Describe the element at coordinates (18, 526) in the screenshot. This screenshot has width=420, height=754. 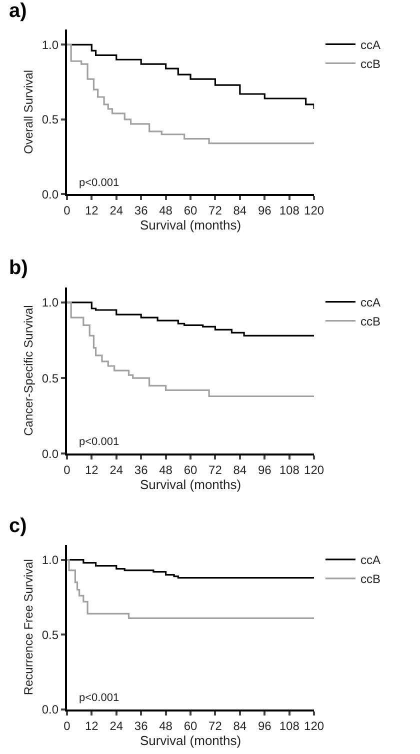
I see `chart-title: c)` at that location.